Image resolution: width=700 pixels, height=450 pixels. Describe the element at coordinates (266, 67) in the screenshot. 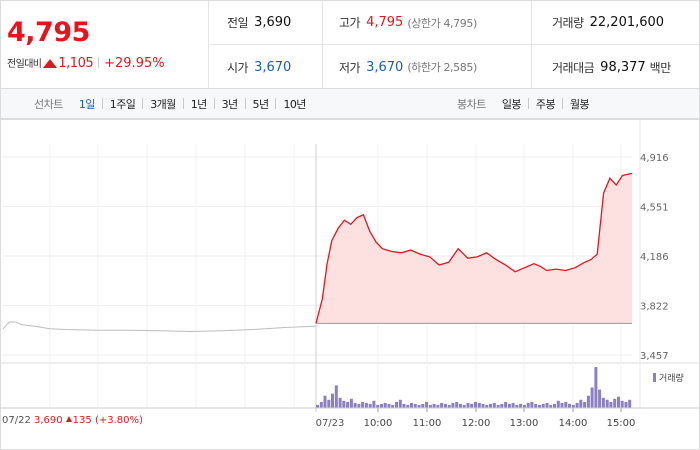

I see `stat-open: 시가 3,670` at that location.